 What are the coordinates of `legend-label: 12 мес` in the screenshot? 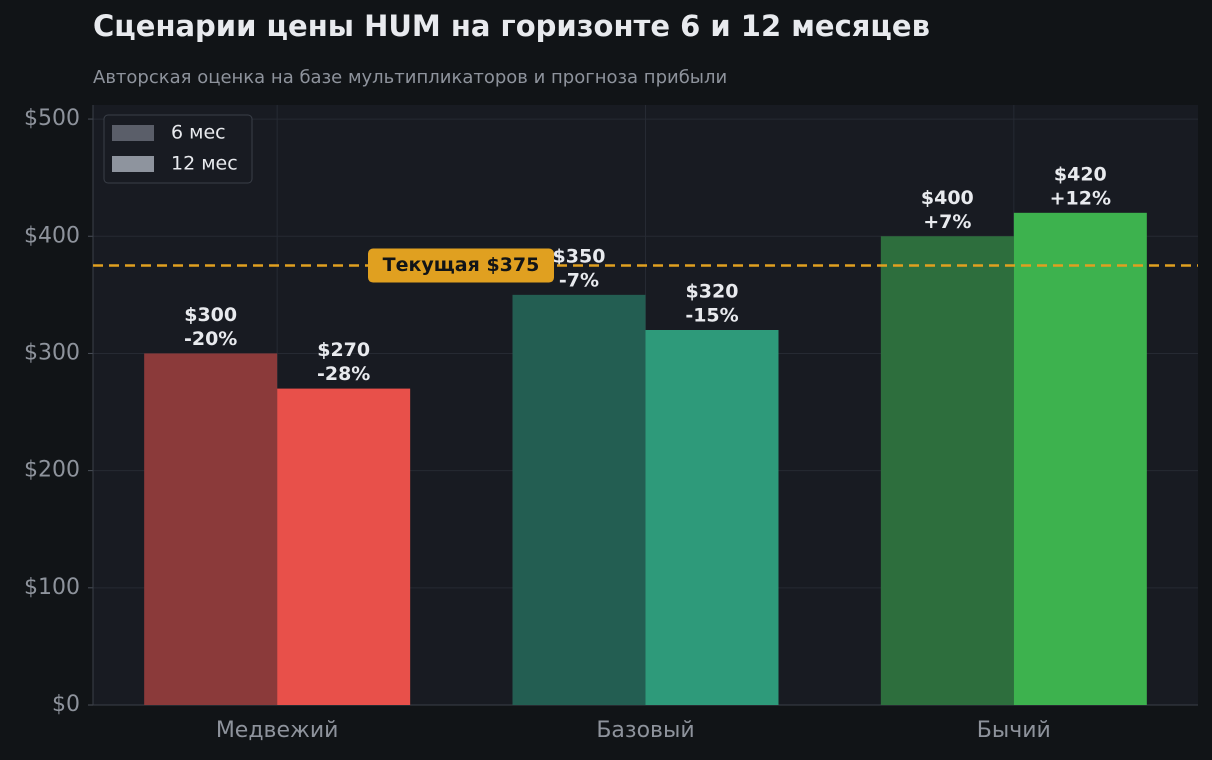 It's located at (204, 164).